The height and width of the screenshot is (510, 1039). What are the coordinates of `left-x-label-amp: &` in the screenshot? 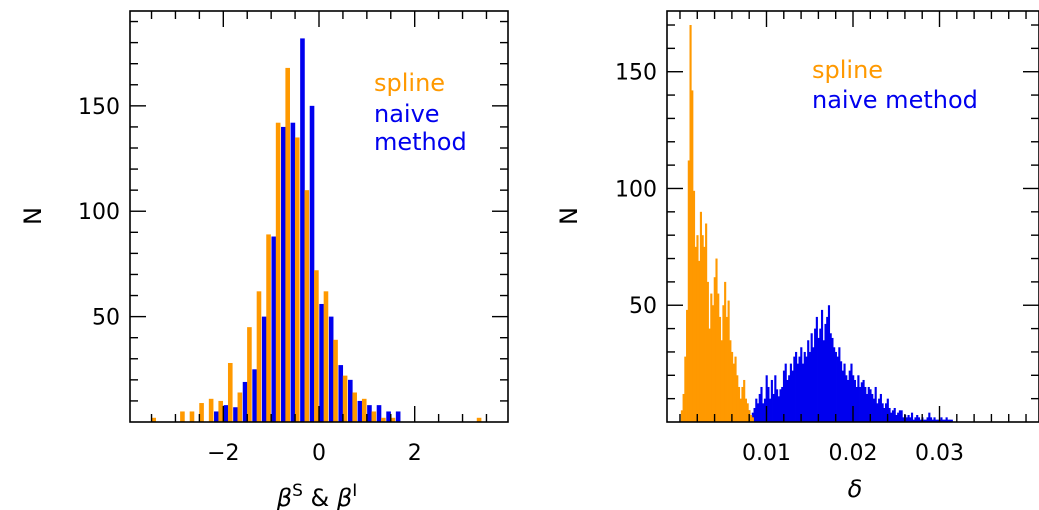 It's located at (320, 497).